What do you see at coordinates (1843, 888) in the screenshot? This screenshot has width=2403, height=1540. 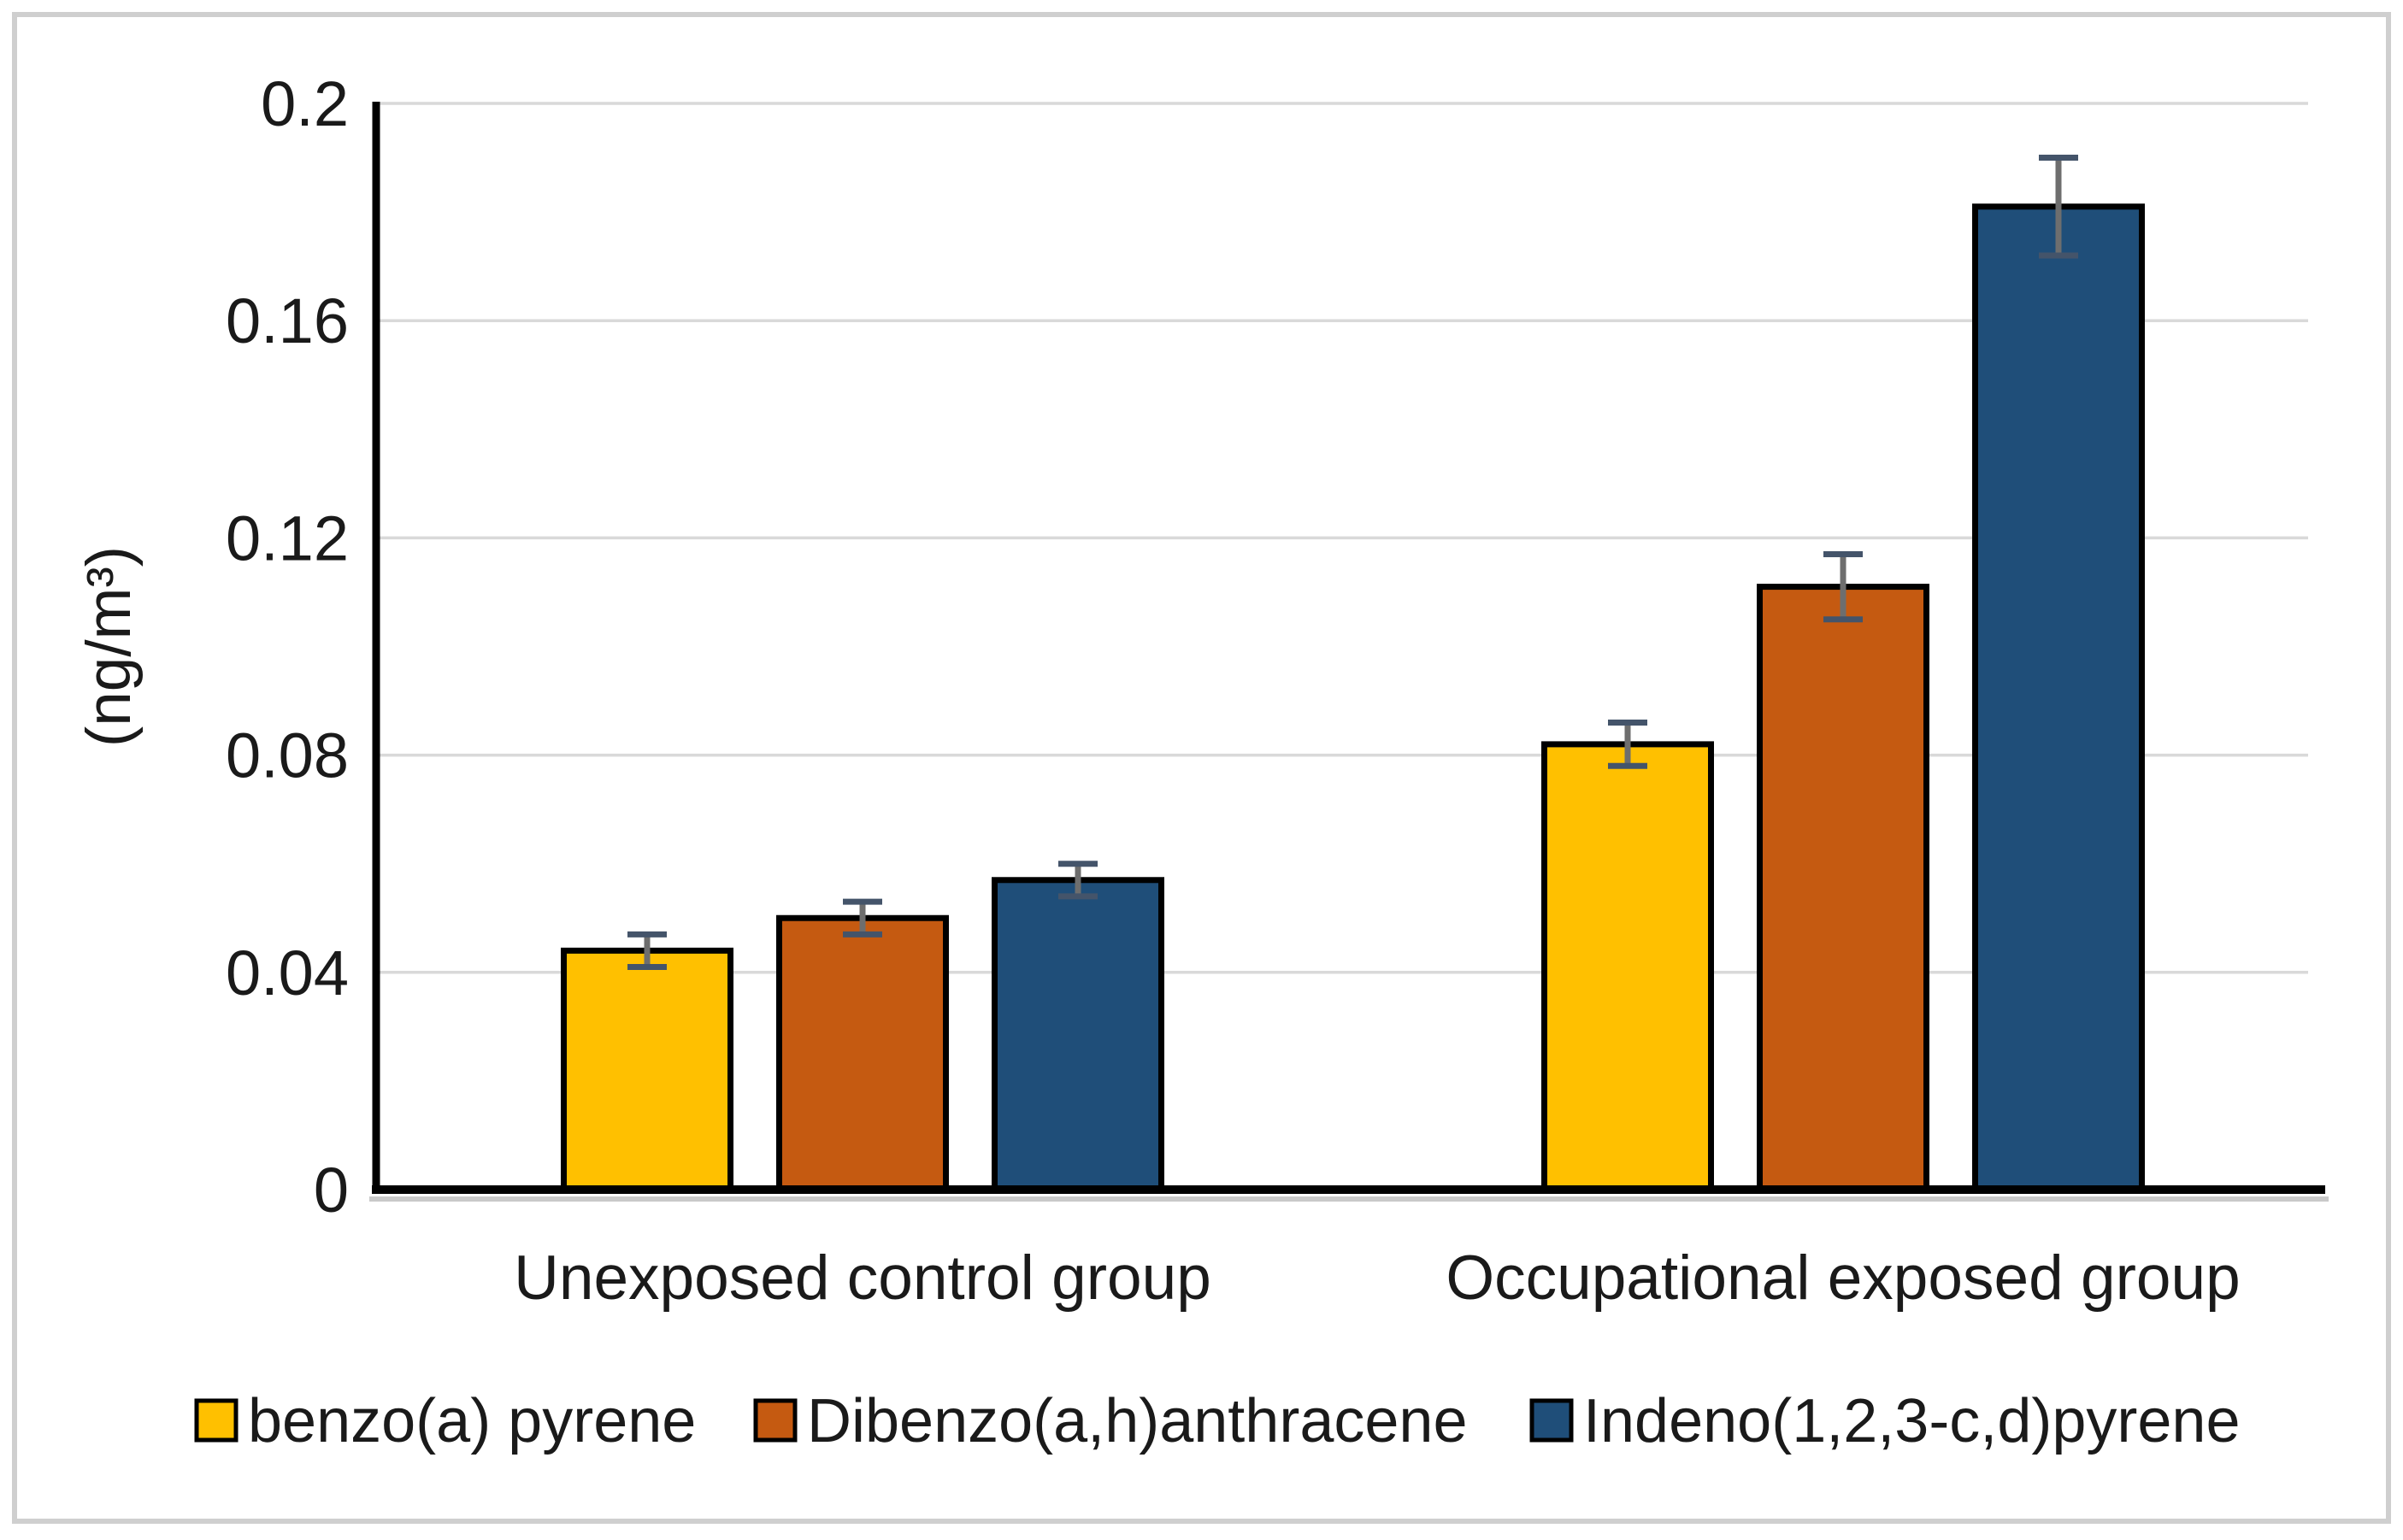 I see `bar-dibenzo-a-h-anthracene-occupational-exposed-group` at bounding box center [1843, 888].